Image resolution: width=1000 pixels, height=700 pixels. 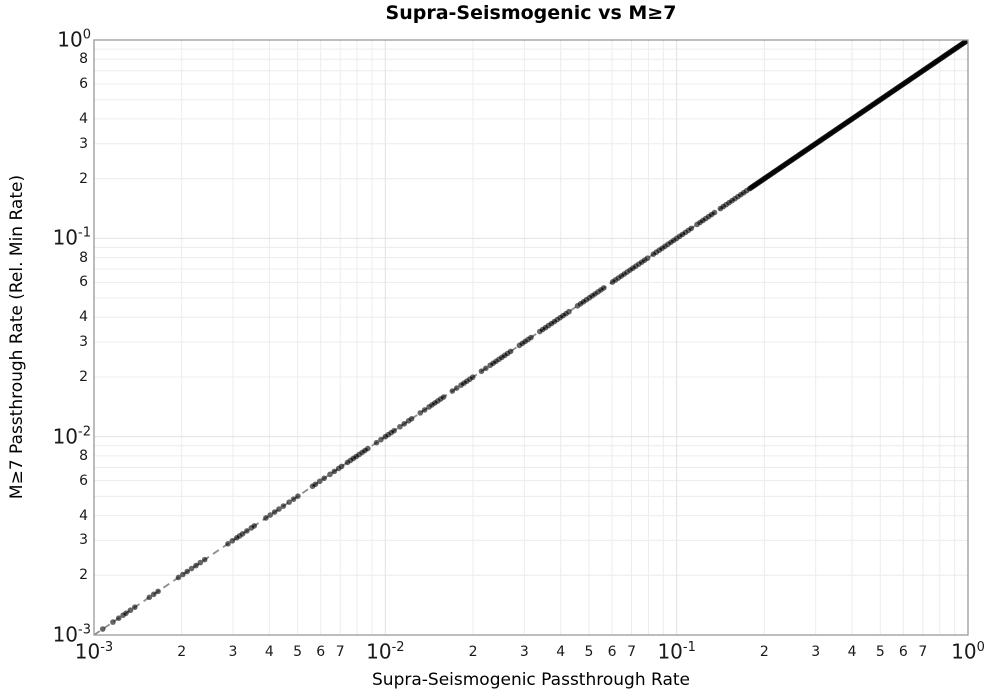 I want to click on x-axis-label: Supra-Seismogenic Passthrough Rate, so click(x=531, y=680).